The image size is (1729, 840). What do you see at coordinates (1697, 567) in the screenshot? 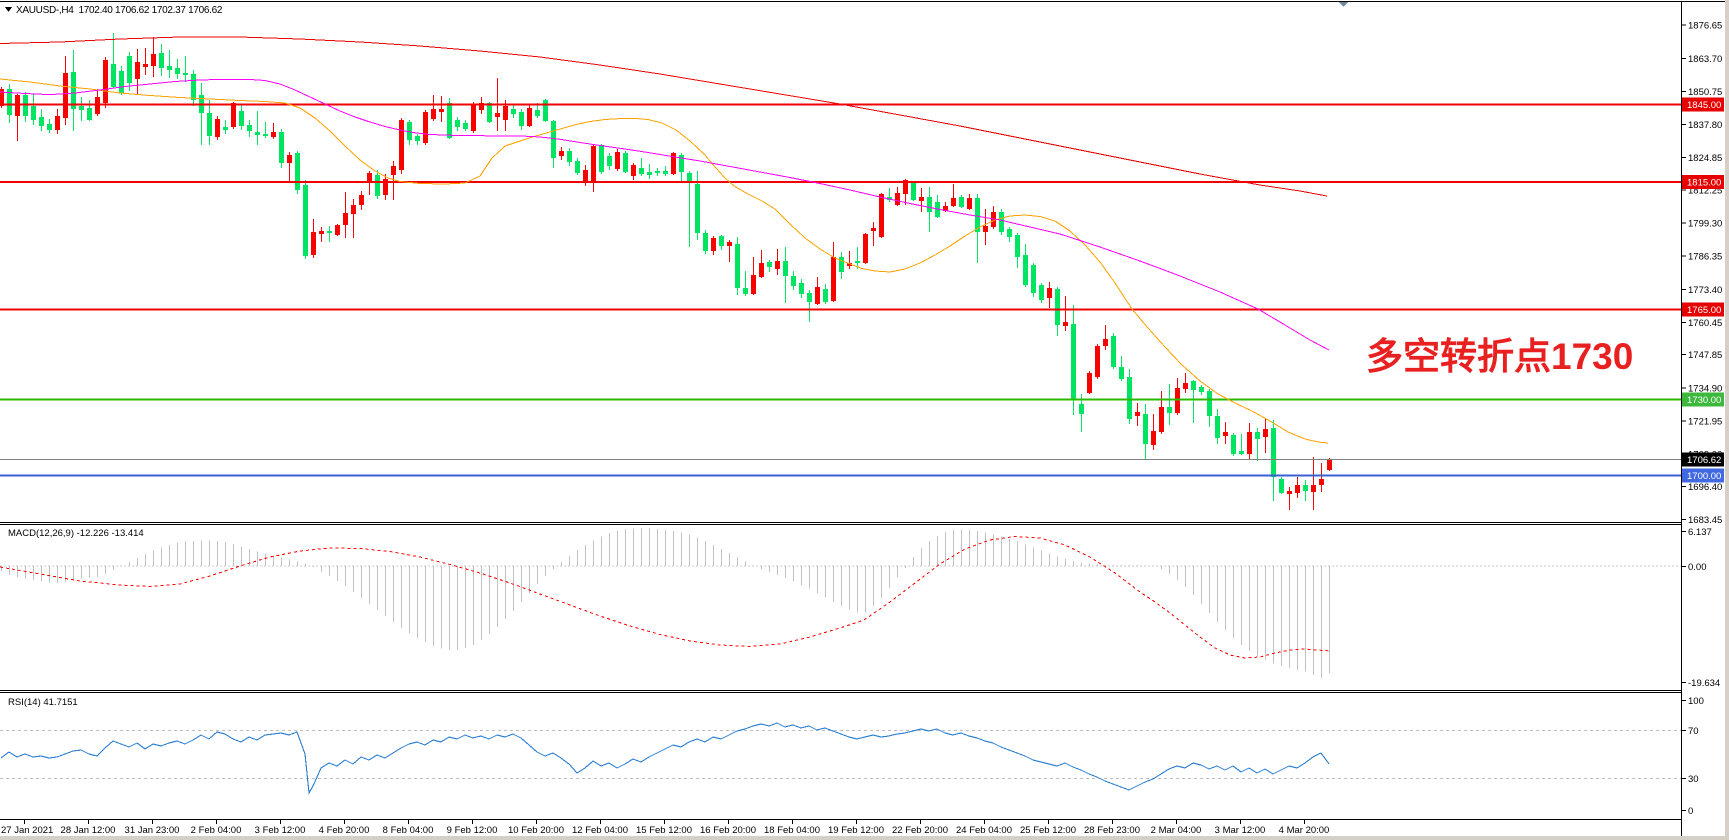
I see `svg-text: 0.00` at bounding box center [1697, 567].